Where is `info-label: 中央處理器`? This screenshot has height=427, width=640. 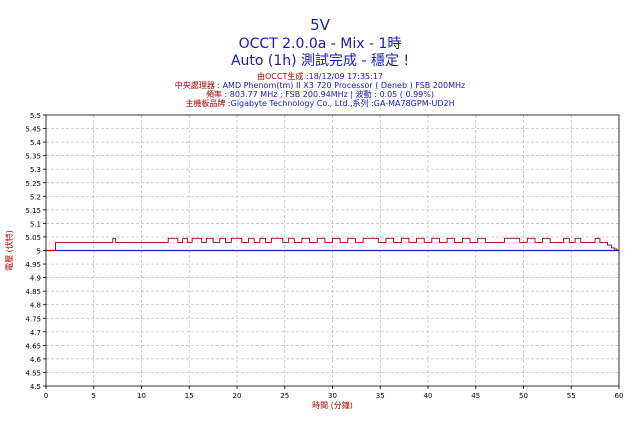
info-label: 中央處理器 is located at coordinates (194, 85).